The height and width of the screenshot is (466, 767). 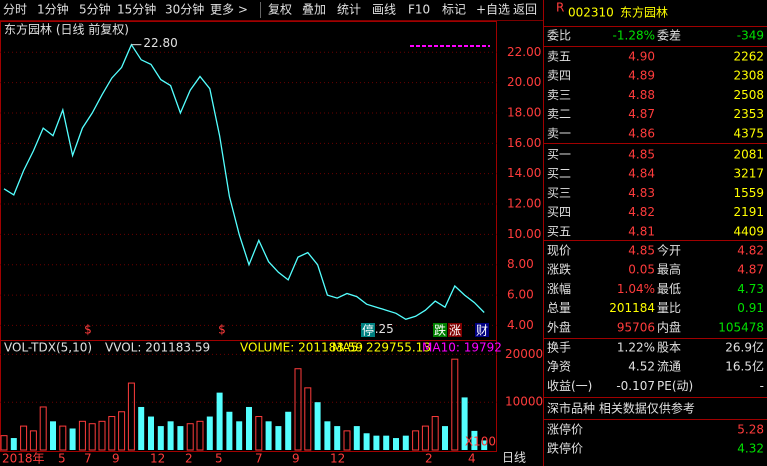 I want to click on period-label: 日线, so click(x=514, y=458).